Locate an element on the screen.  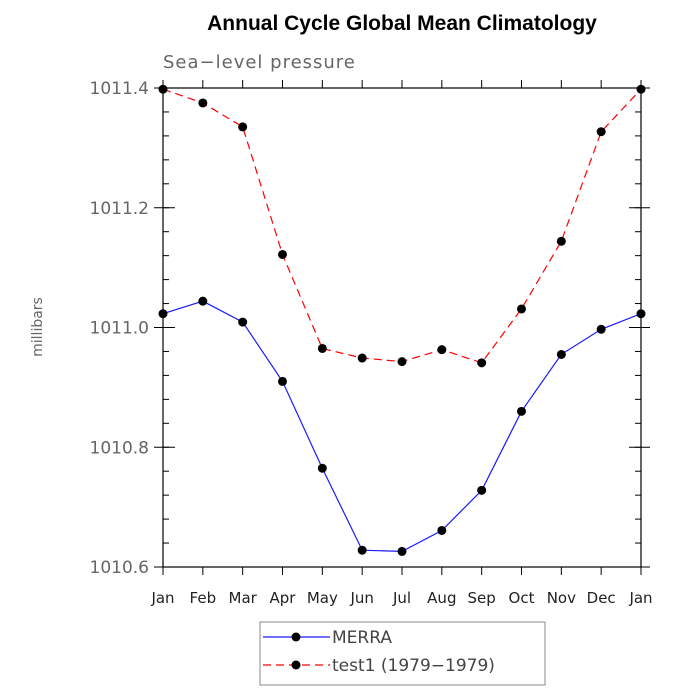
legend: MERRA test1 (1979−1979) is located at coordinates (402, 653).